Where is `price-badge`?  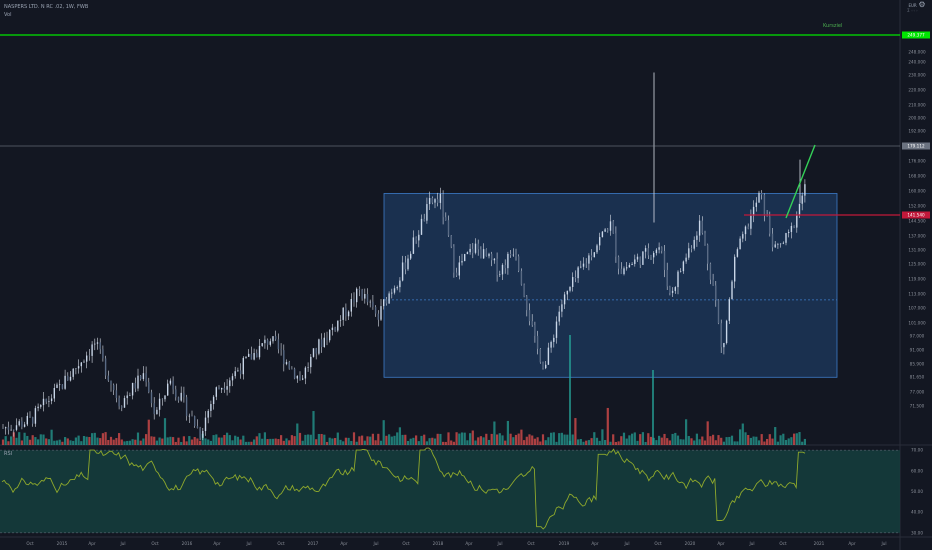
price-badge is located at coordinates (916, 35).